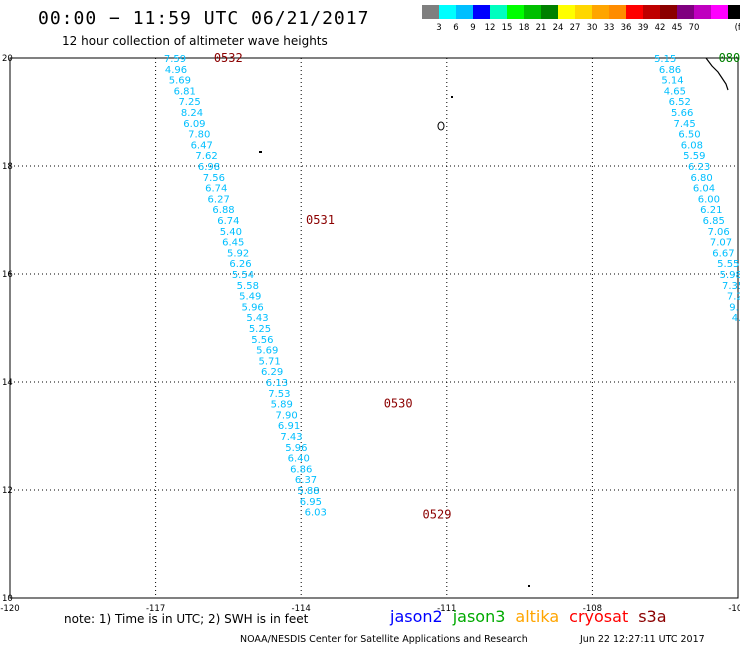  What do you see at coordinates (308, 491) in the screenshot?
I see `wave-height-point: 5.88` at bounding box center [308, 491].